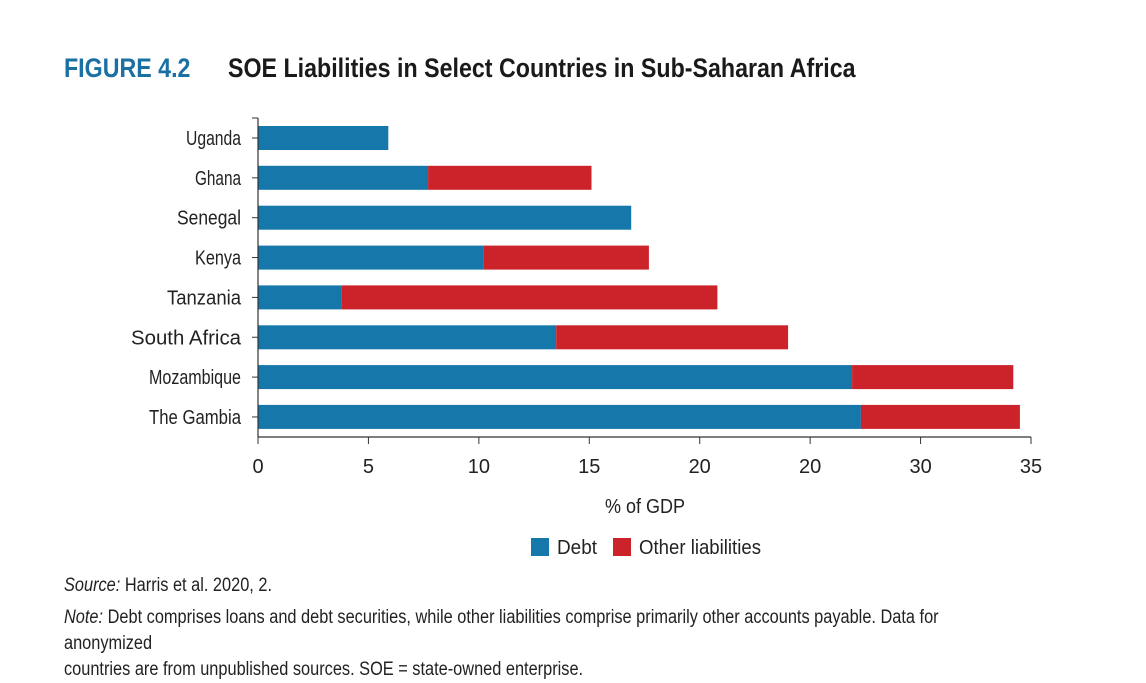 The height and width of the screenshot is (683, 1146). What do you see at coordinates (186, 338) in the screenshot?
I see `y-tick-label-south-africa: South Africa` at bounding box center [186, 338].